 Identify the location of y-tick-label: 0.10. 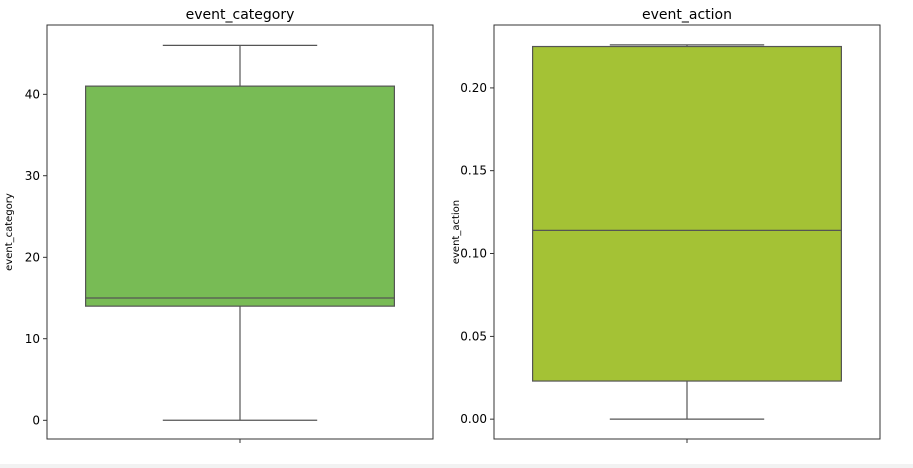
(473, 254).